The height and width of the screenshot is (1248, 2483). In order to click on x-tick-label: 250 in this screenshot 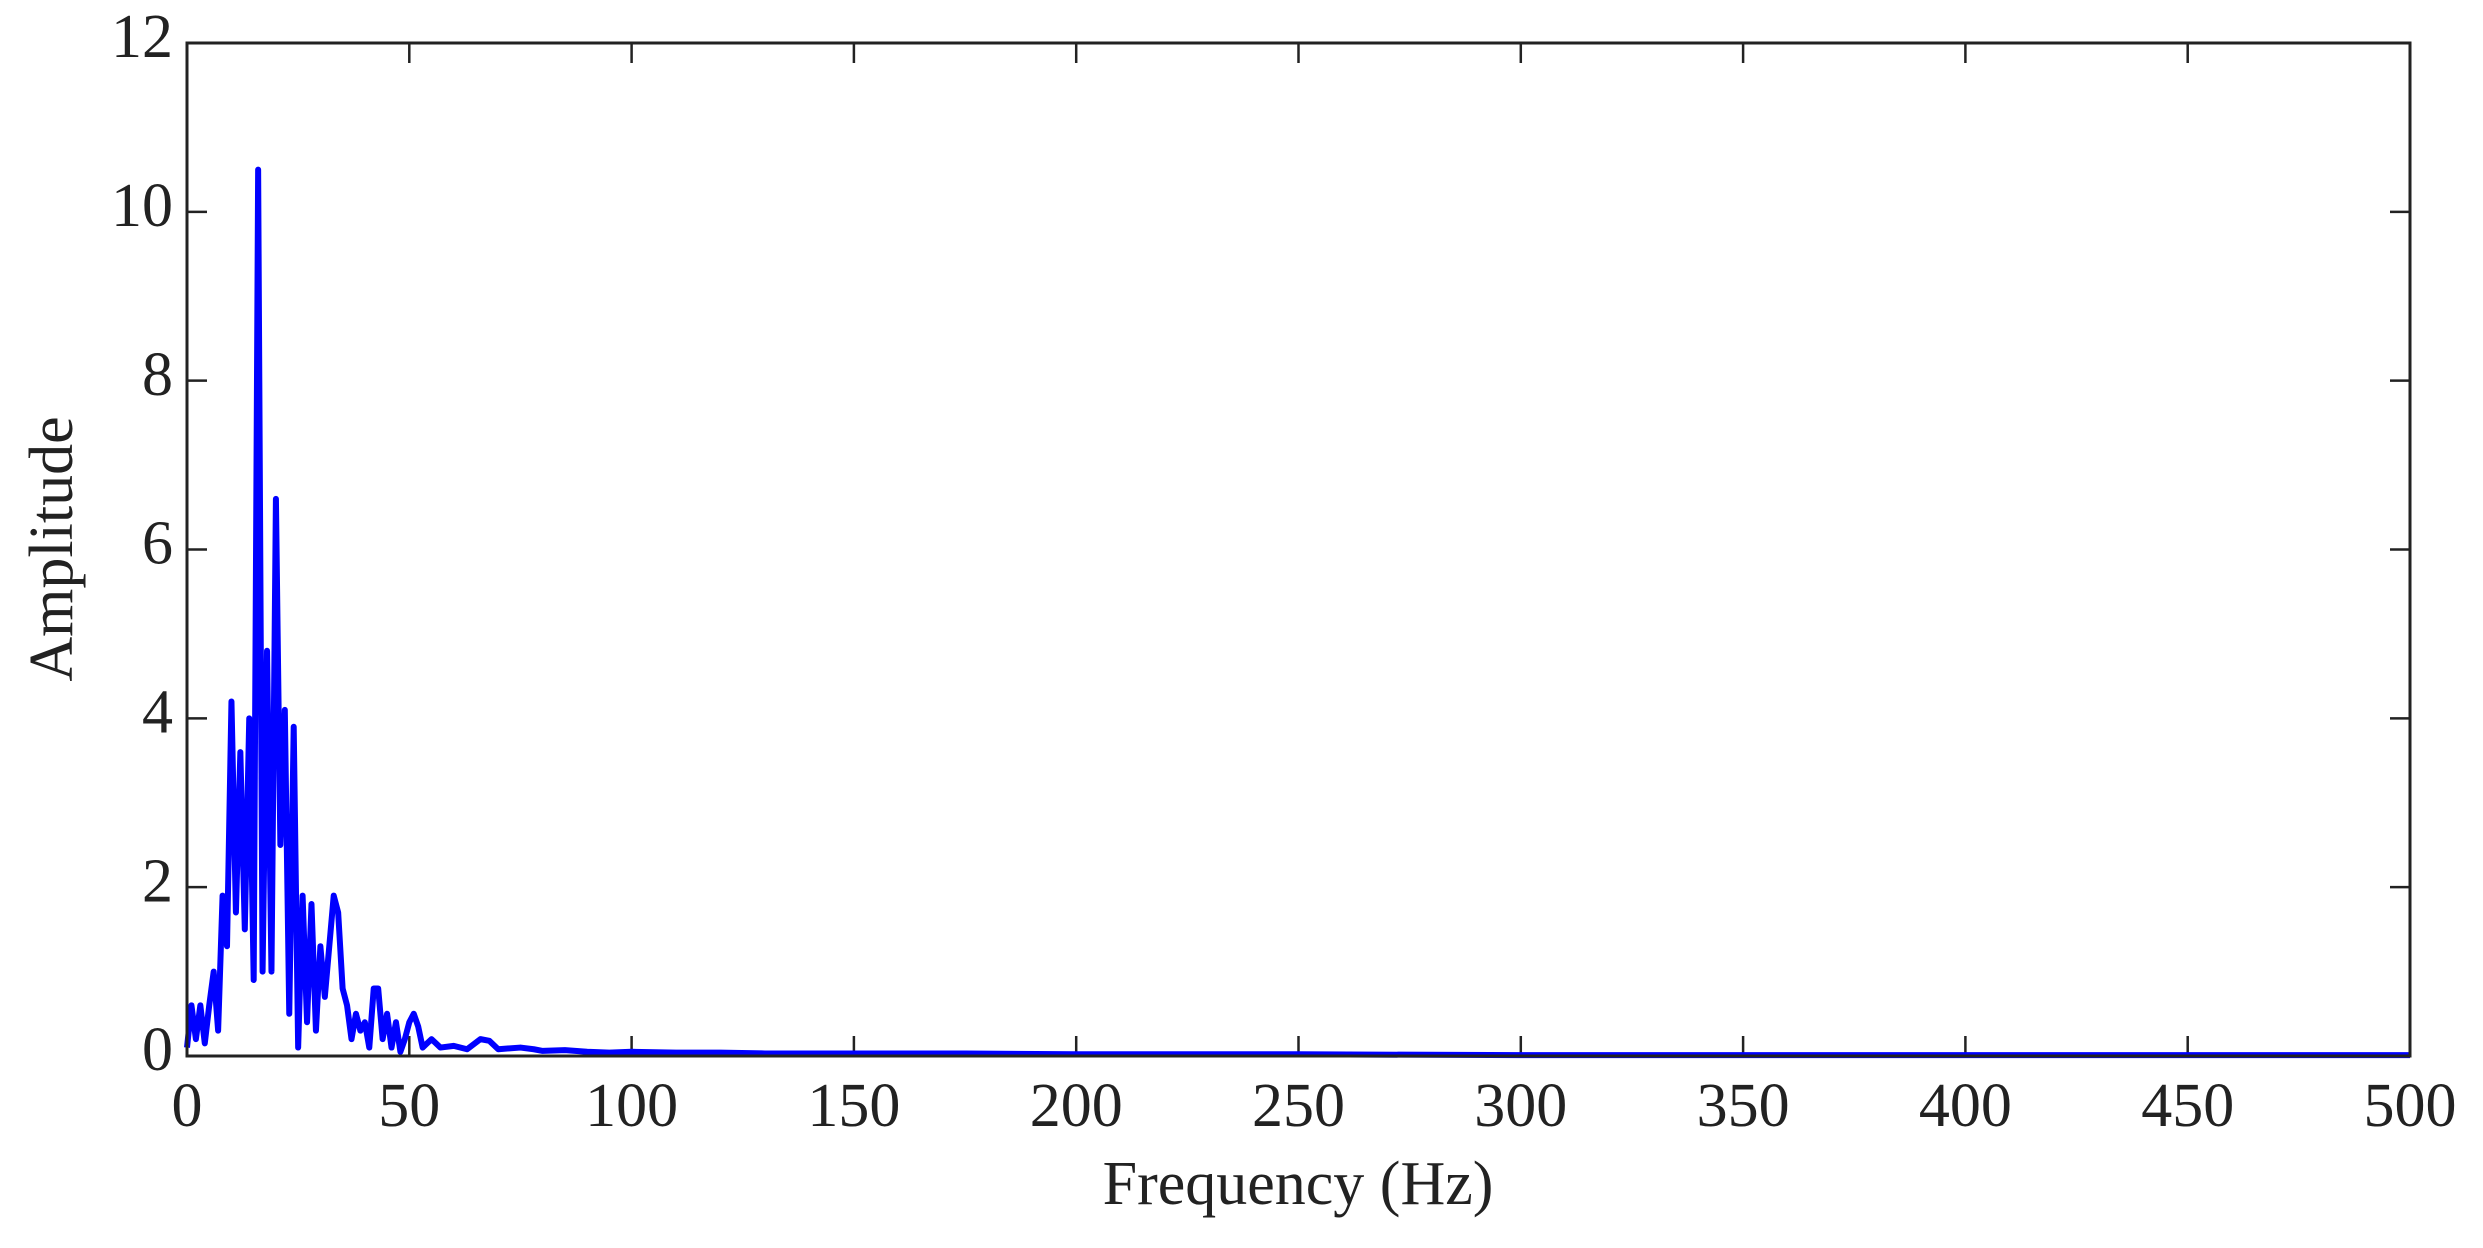, I will do `click(1298, 1106)`.